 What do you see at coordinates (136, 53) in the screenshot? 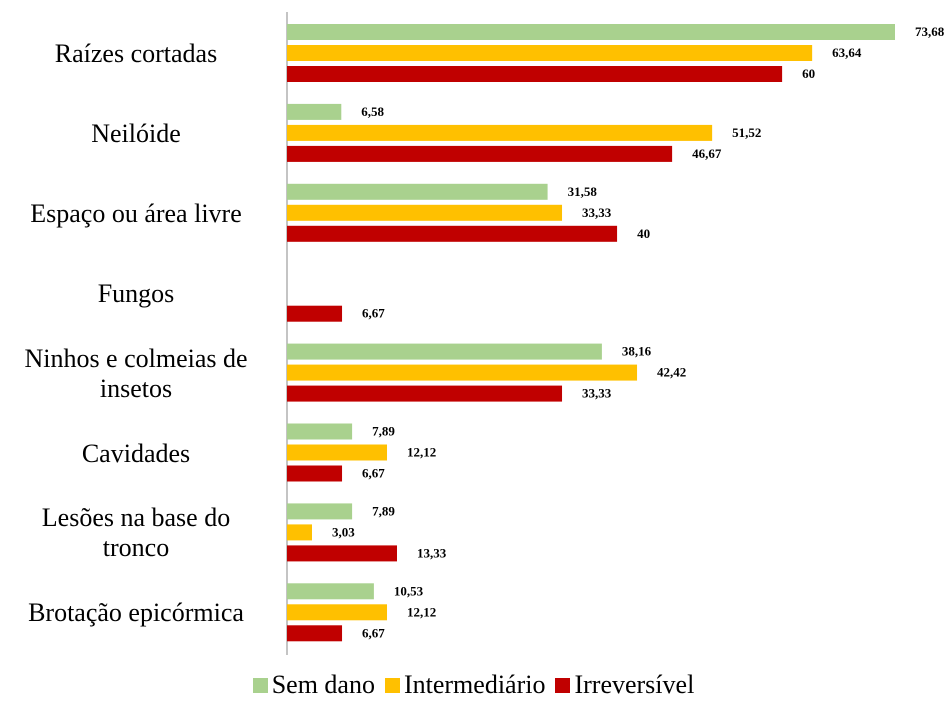
I see `category-label: Raízes cortadas` at bounding box center [136, 53].